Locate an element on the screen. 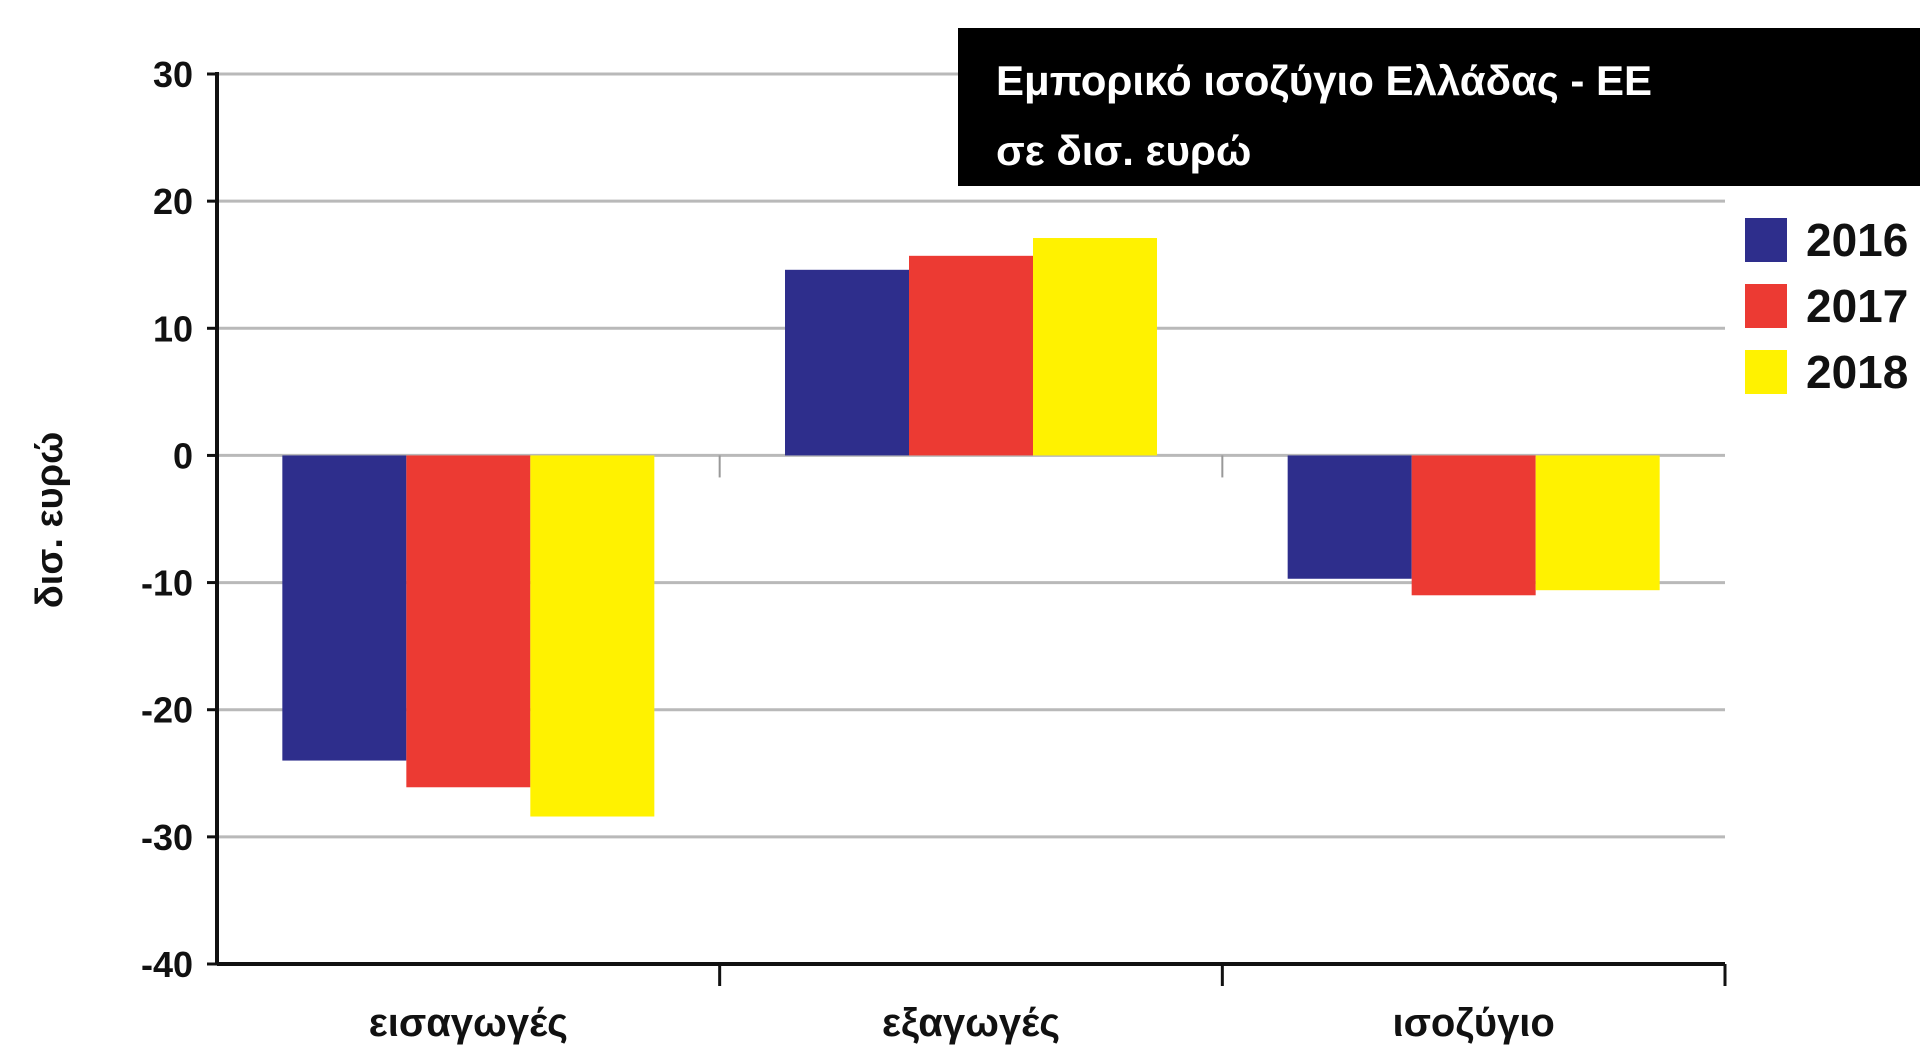 The width and height of the screenshot is (1920, 1064). chart-title: Εμπορικό ισοζύγιο Ελλάδας - ΕΕ is located at coordinates (1324, 80).